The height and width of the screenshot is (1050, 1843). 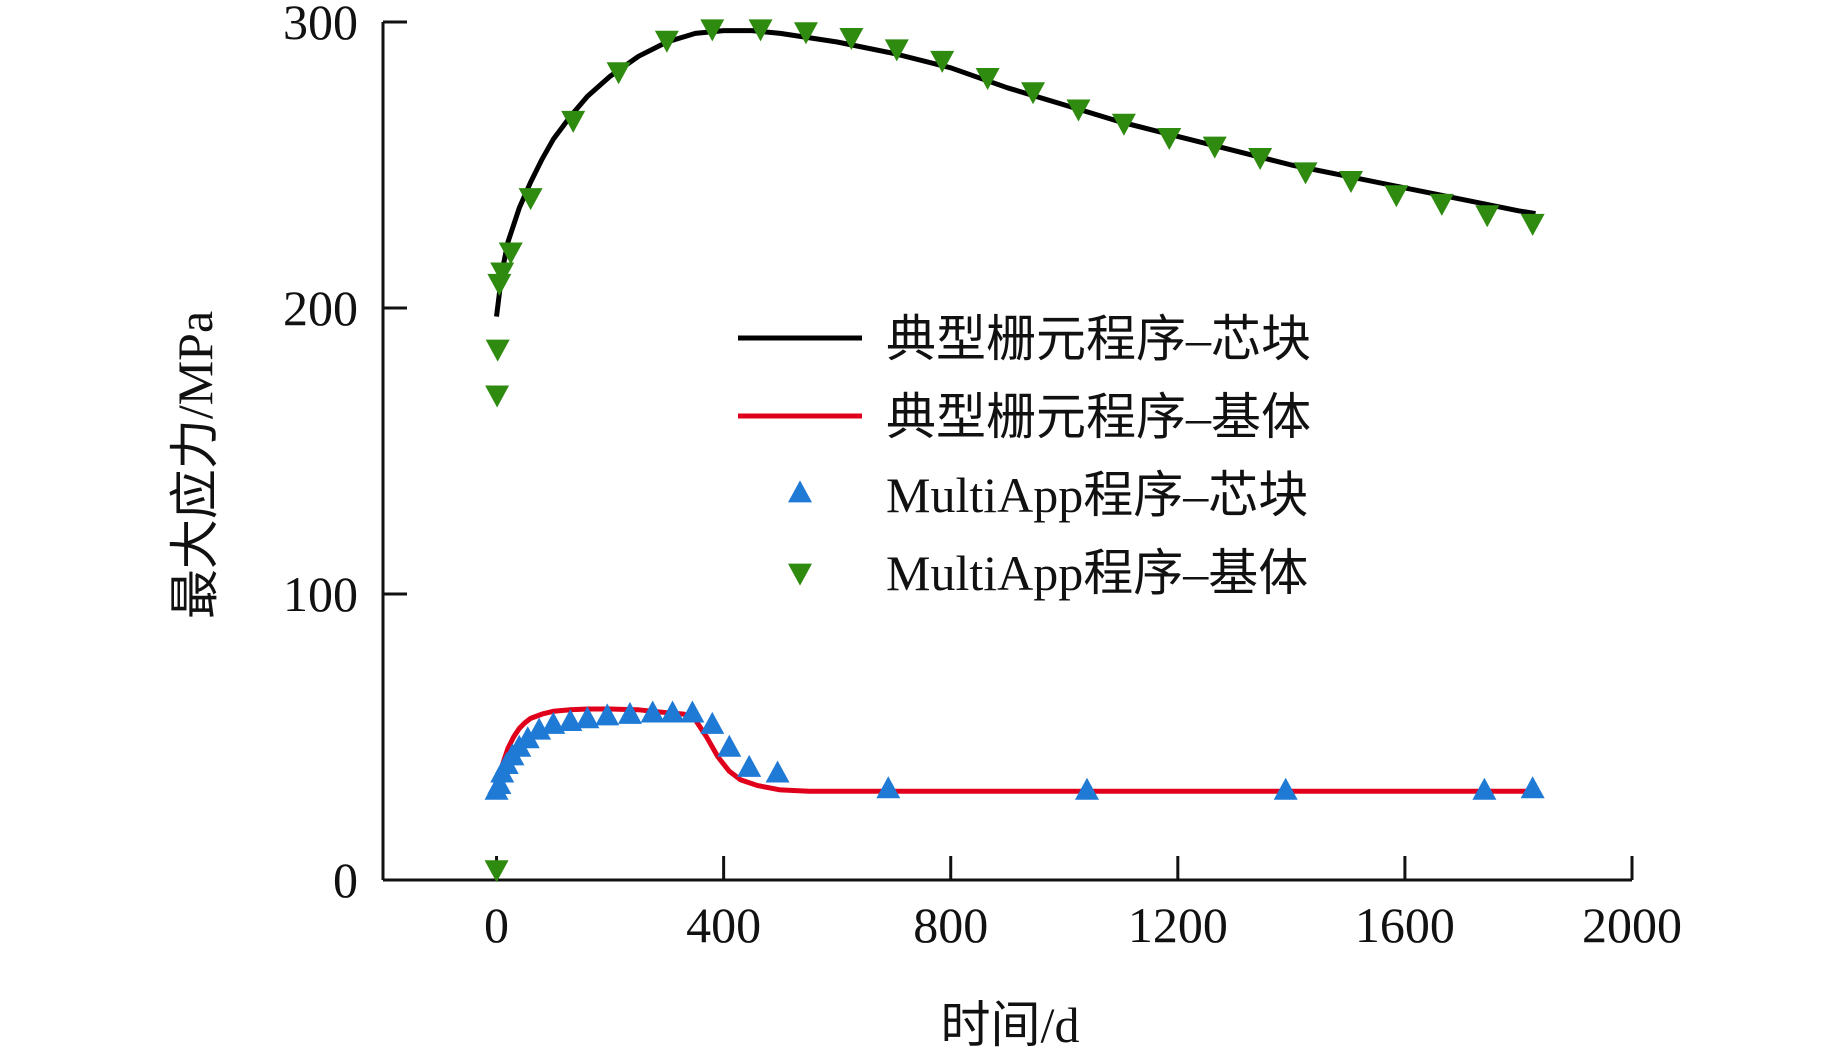 I want to click on legend-item-1: 典型栅元程序–芯块, so click(x=1024, y=339).